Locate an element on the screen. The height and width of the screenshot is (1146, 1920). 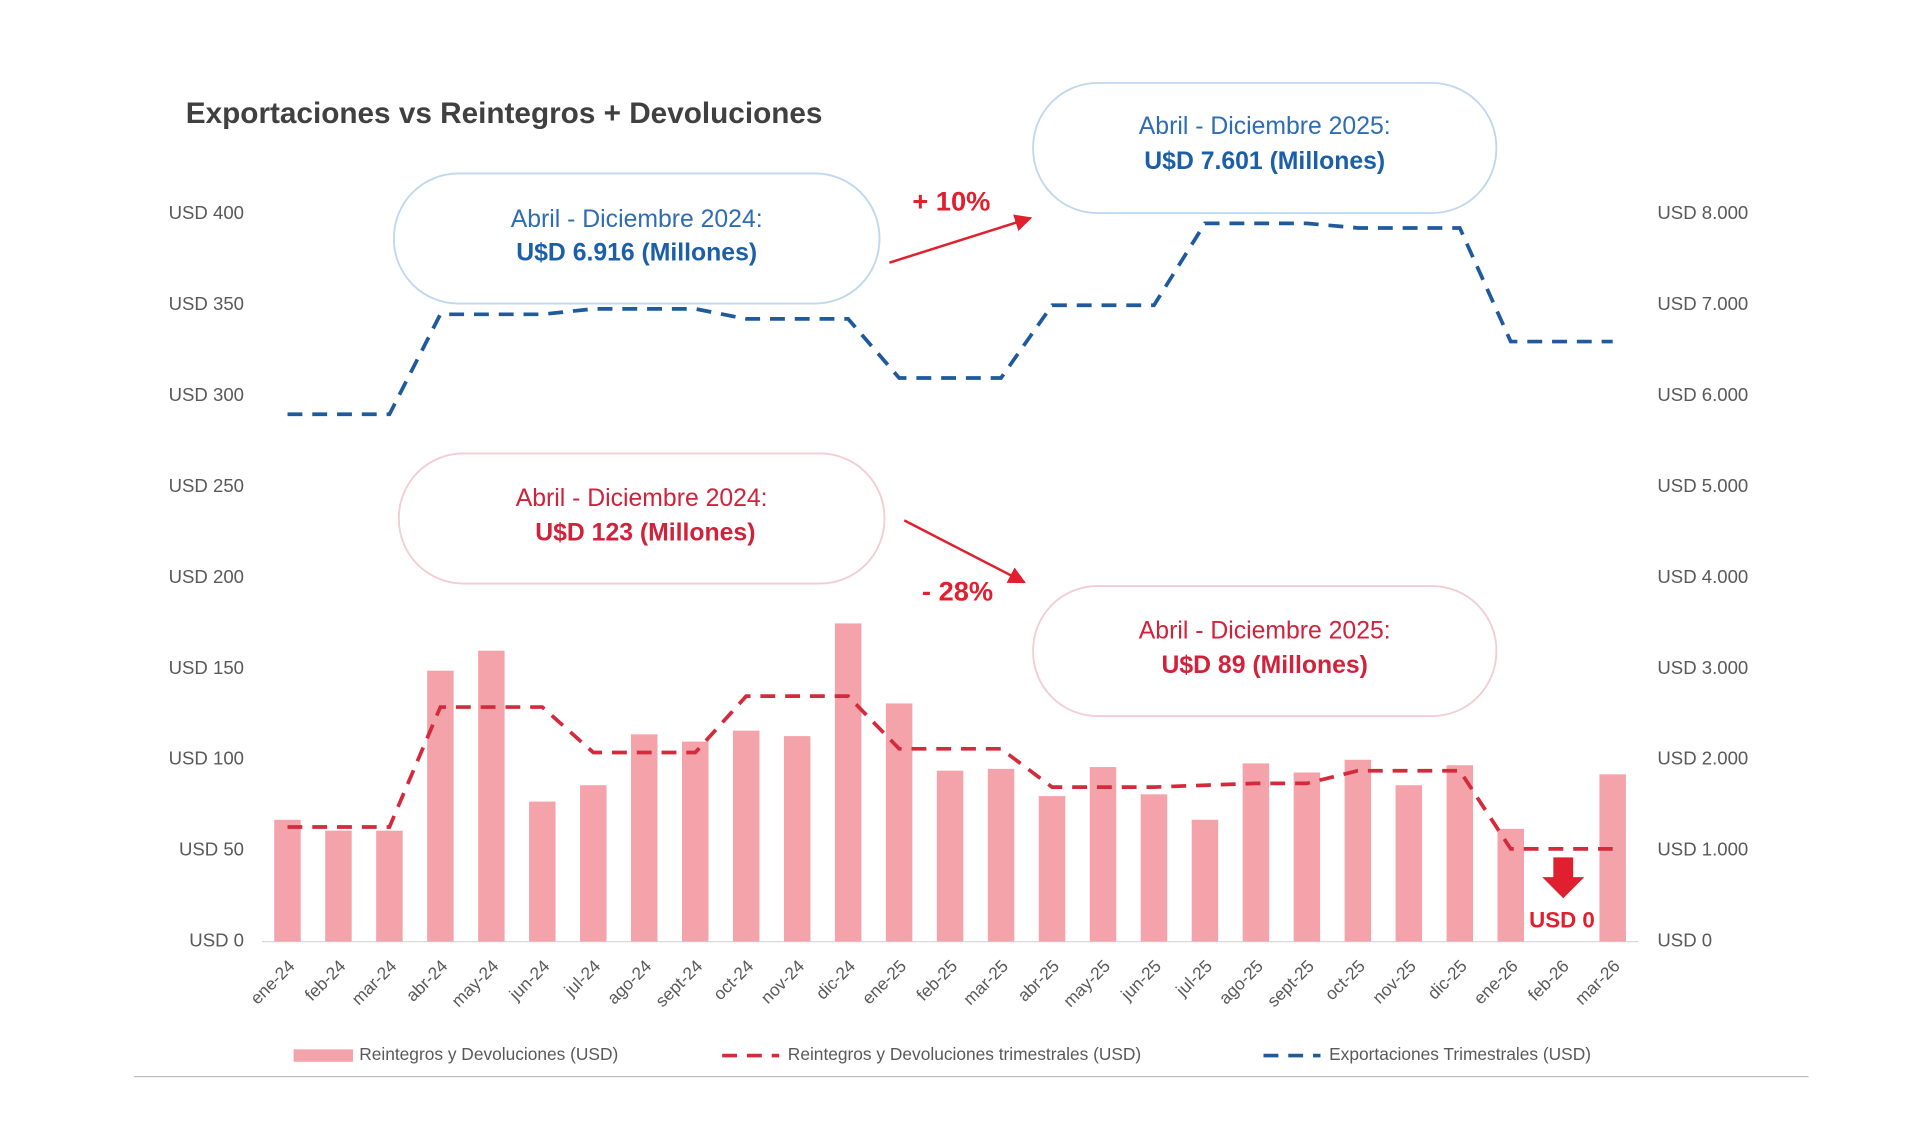
x-tick-label: ene-25 is located at coordinates (884, 982).